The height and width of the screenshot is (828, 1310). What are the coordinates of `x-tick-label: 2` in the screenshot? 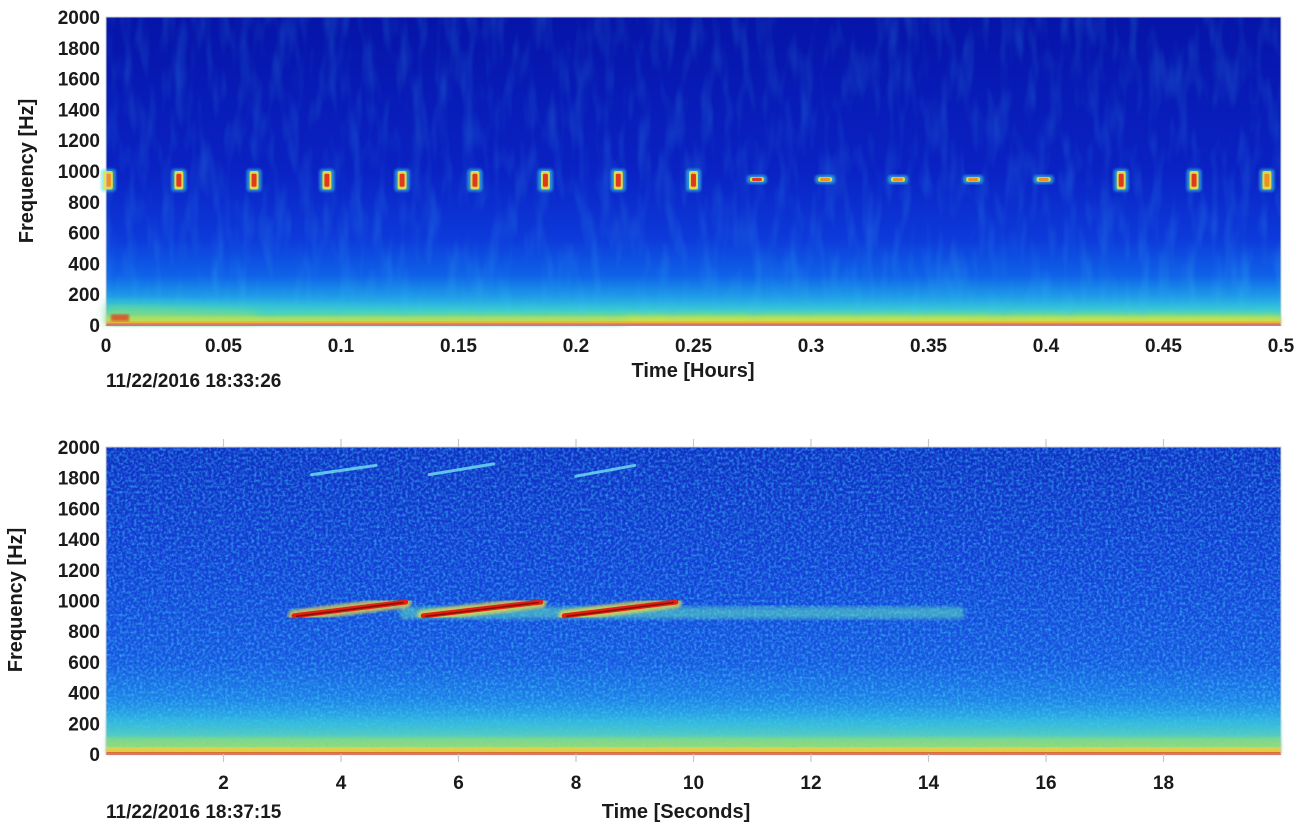 It's located at (223, 783).